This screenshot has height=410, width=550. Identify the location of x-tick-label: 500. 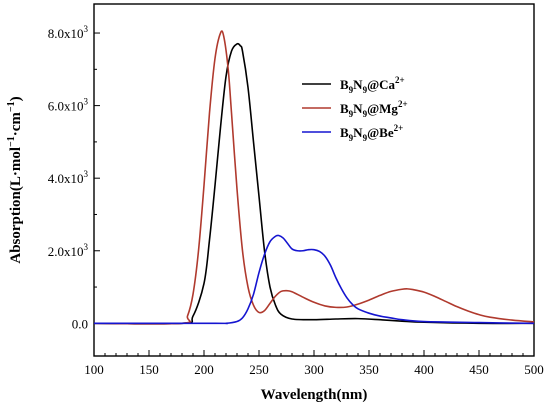
(534, 369).